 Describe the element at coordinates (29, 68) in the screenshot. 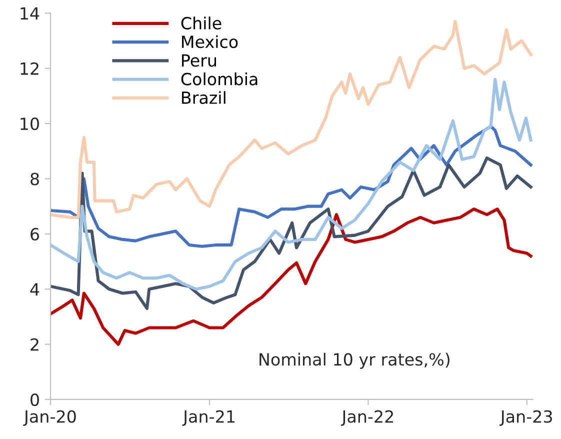

I see `y-tick-label: 12` at that location.